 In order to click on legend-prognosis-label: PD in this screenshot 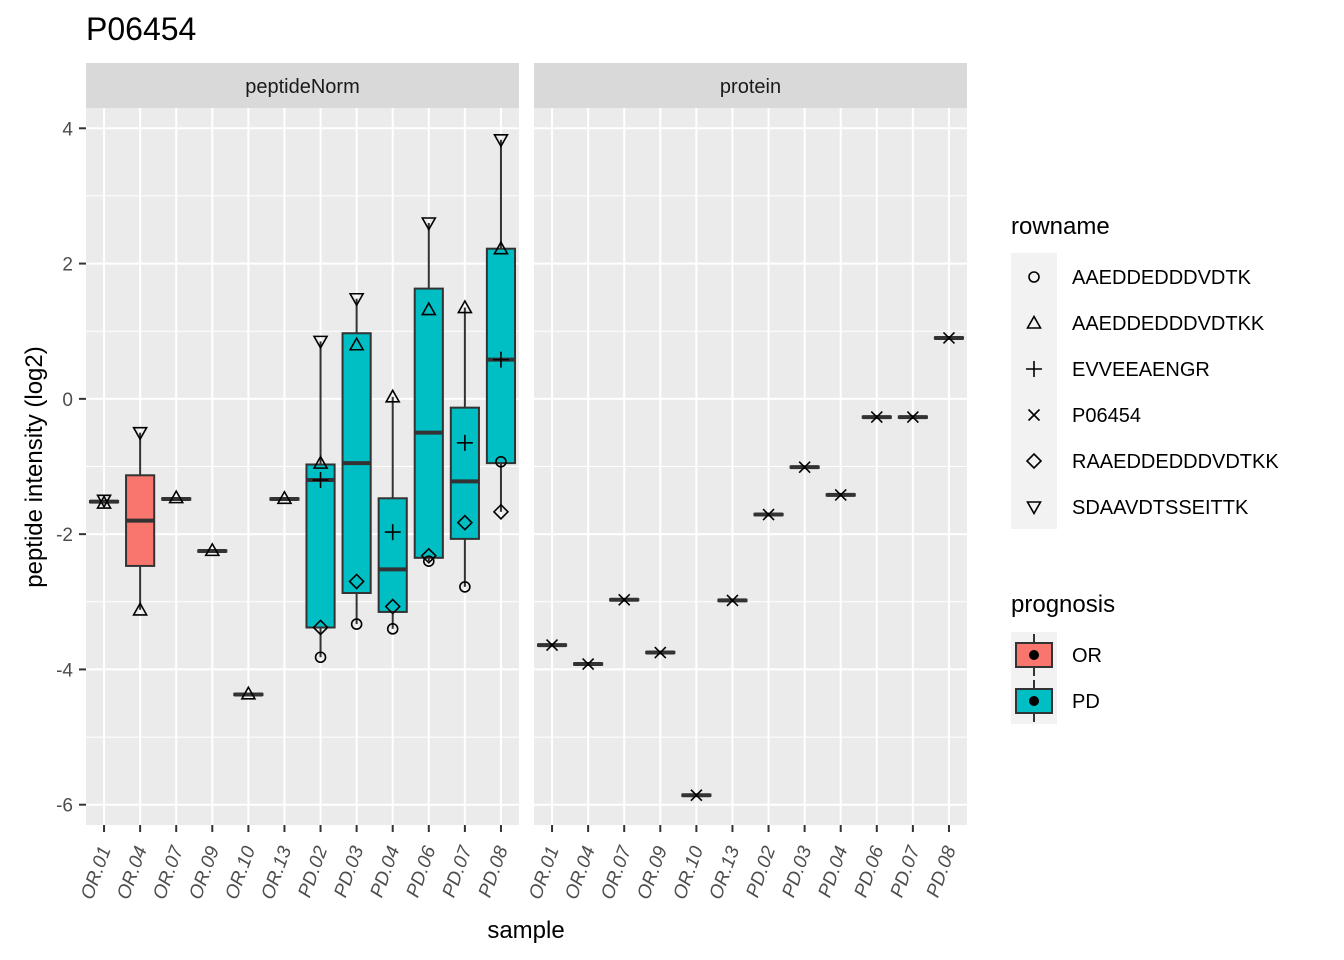, I will do `click(1086, 702)`.